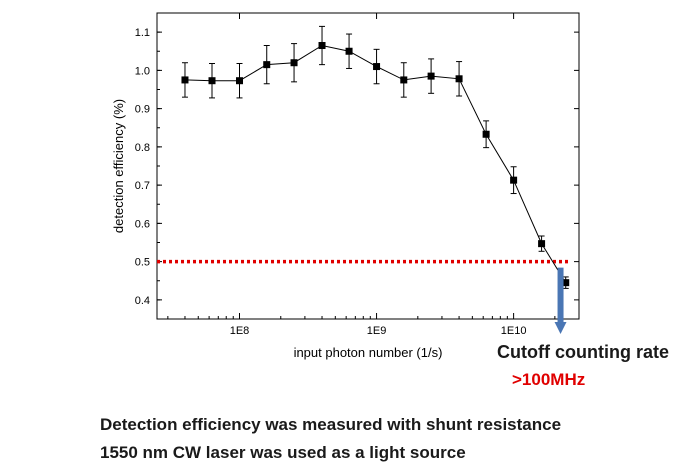 This screenshot has height=471, width=700. Describe the element at coordinates (549, 379) in the screenshot. I see `cutoff-value: >100MHz` at that location.